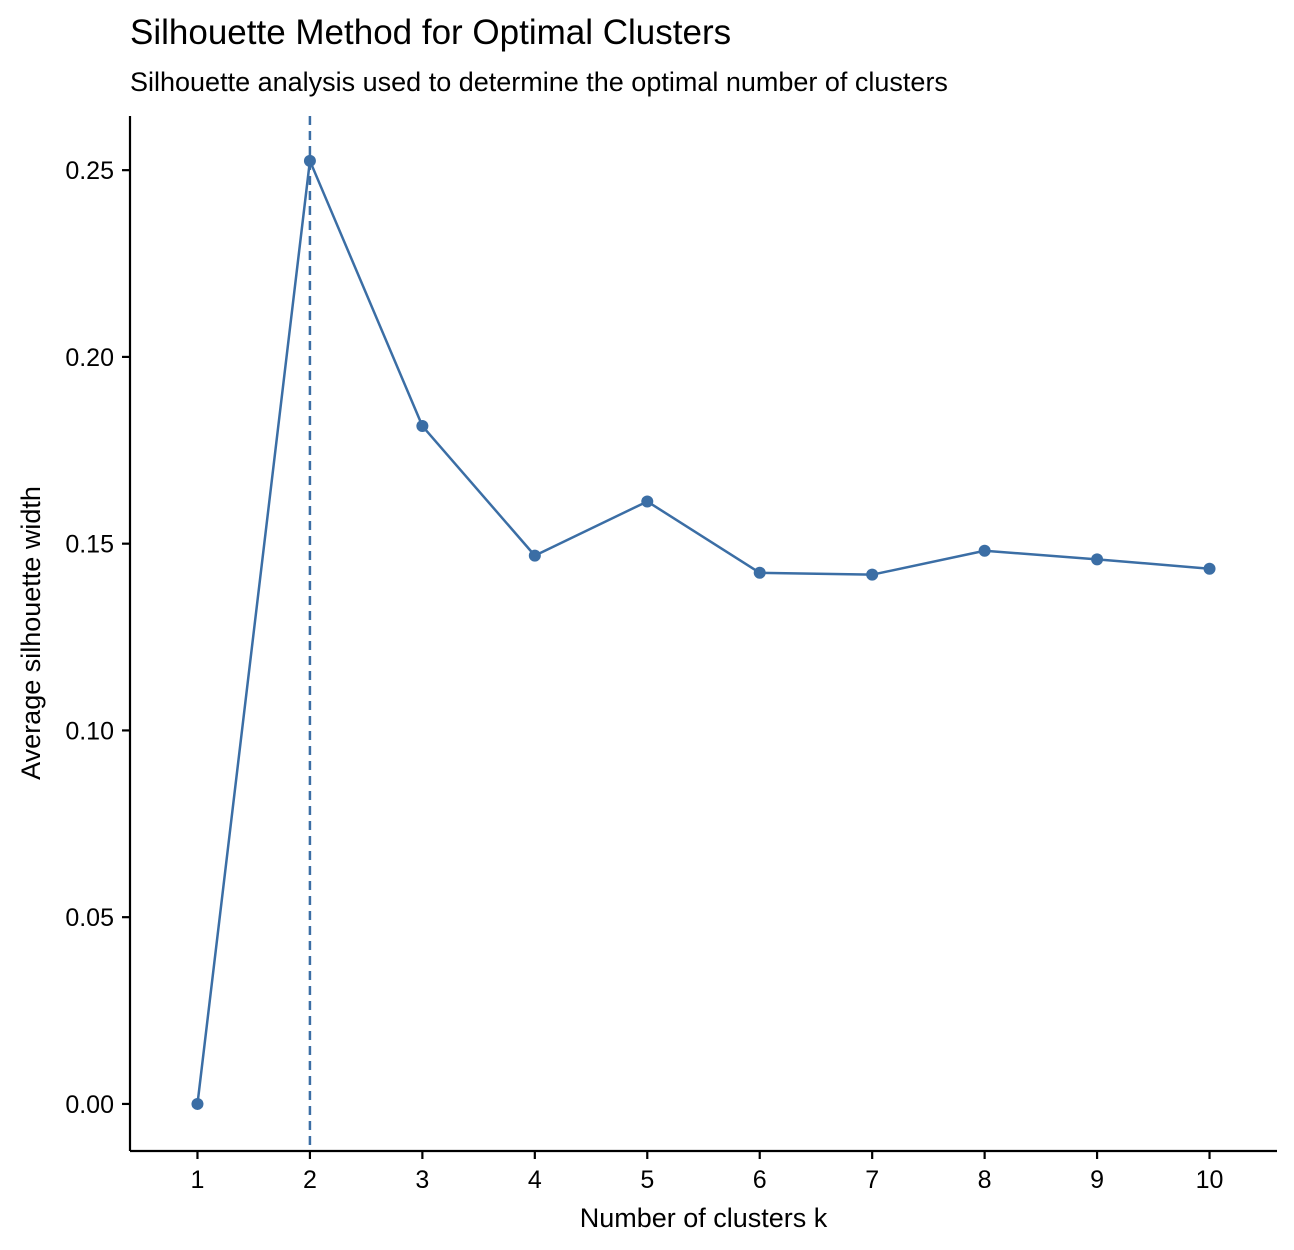  I want to click on x-tick-label: 5, so click(647, 1180).